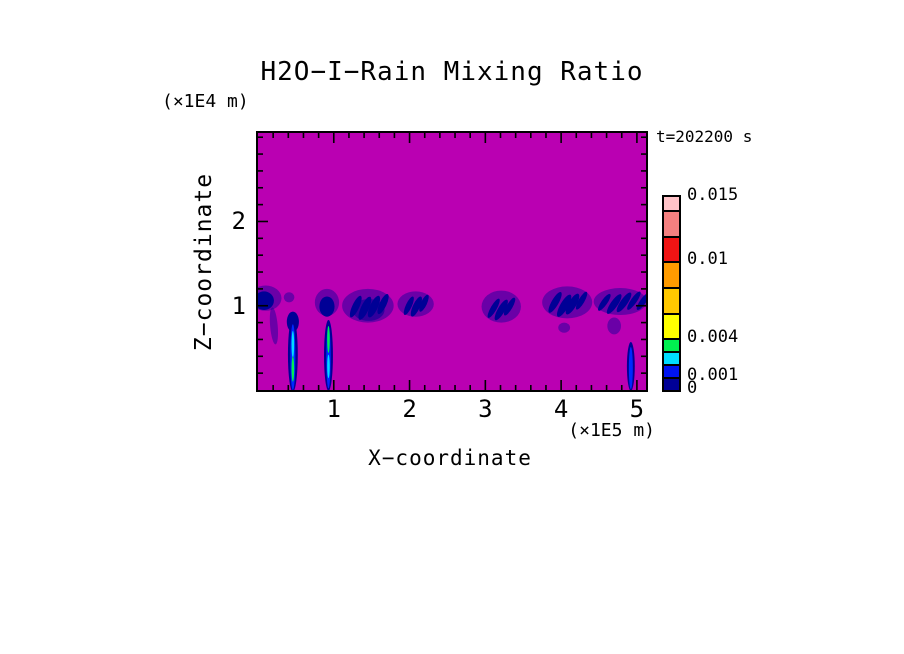 This screenshot has width=904, height=654. What do you see at coordinates (713, 336) in the screenshot?
I see `colorbar-tick-label: 0.004` at bounding box center [713, 336].